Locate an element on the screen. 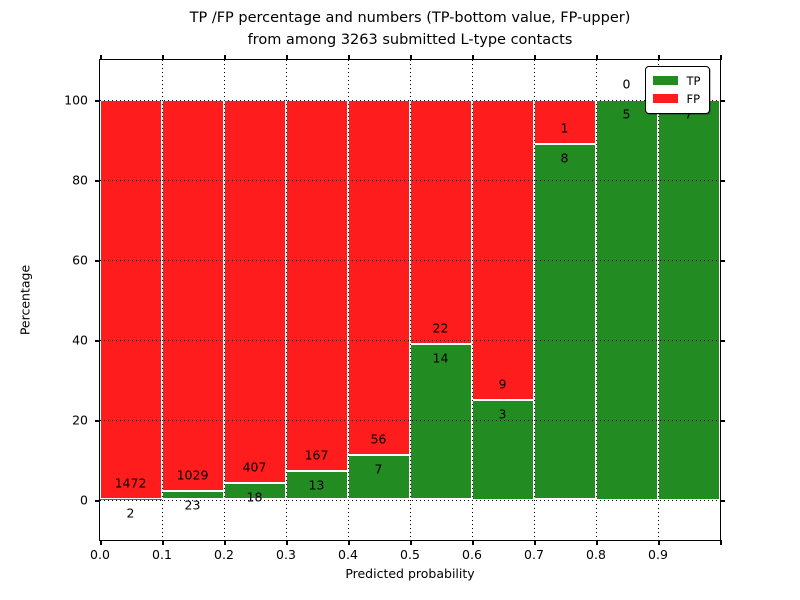  x-tick-label: 0.8 is located at coordinates (596, 554).